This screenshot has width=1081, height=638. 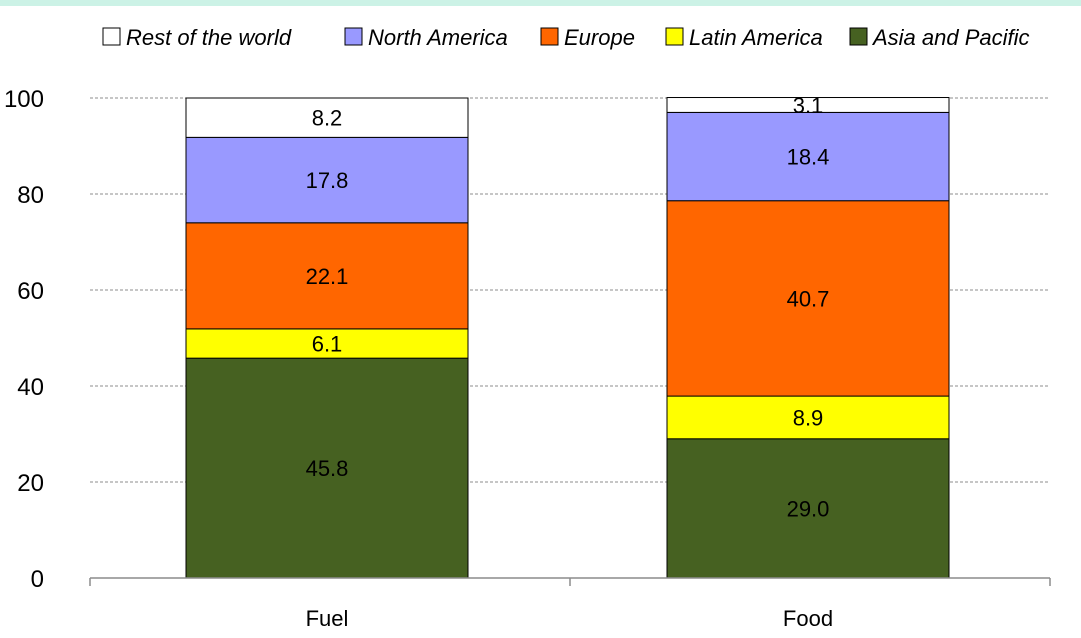 I want to click on data-label-fuel-rest-of-the-world: 8.2, so click(x=327, y=118).